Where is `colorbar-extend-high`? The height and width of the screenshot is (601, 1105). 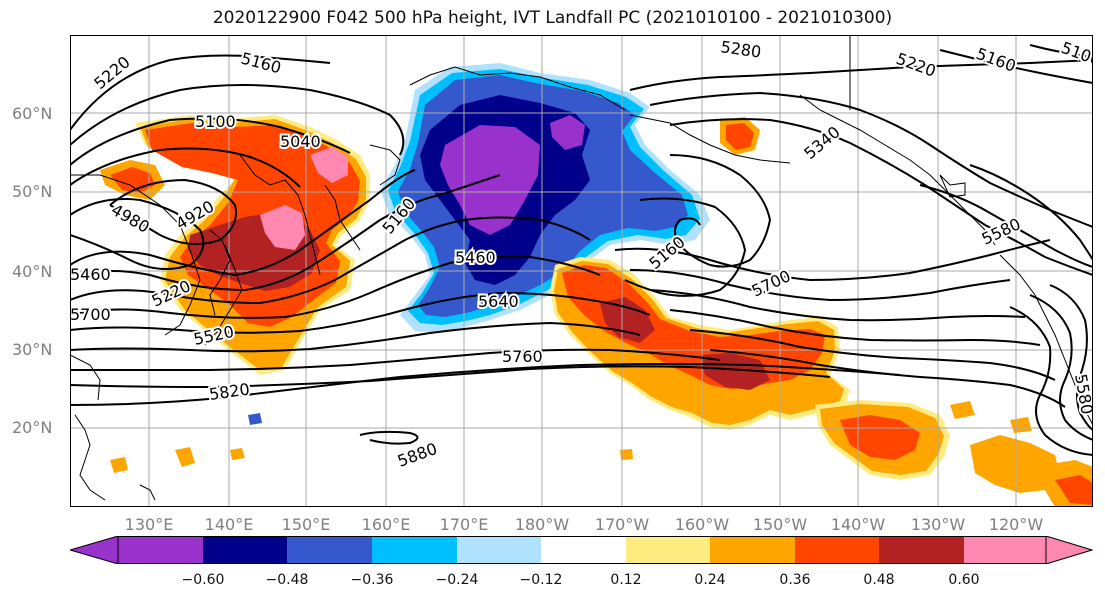 colorbar-extend-high is located at coordinates (1069, 550).